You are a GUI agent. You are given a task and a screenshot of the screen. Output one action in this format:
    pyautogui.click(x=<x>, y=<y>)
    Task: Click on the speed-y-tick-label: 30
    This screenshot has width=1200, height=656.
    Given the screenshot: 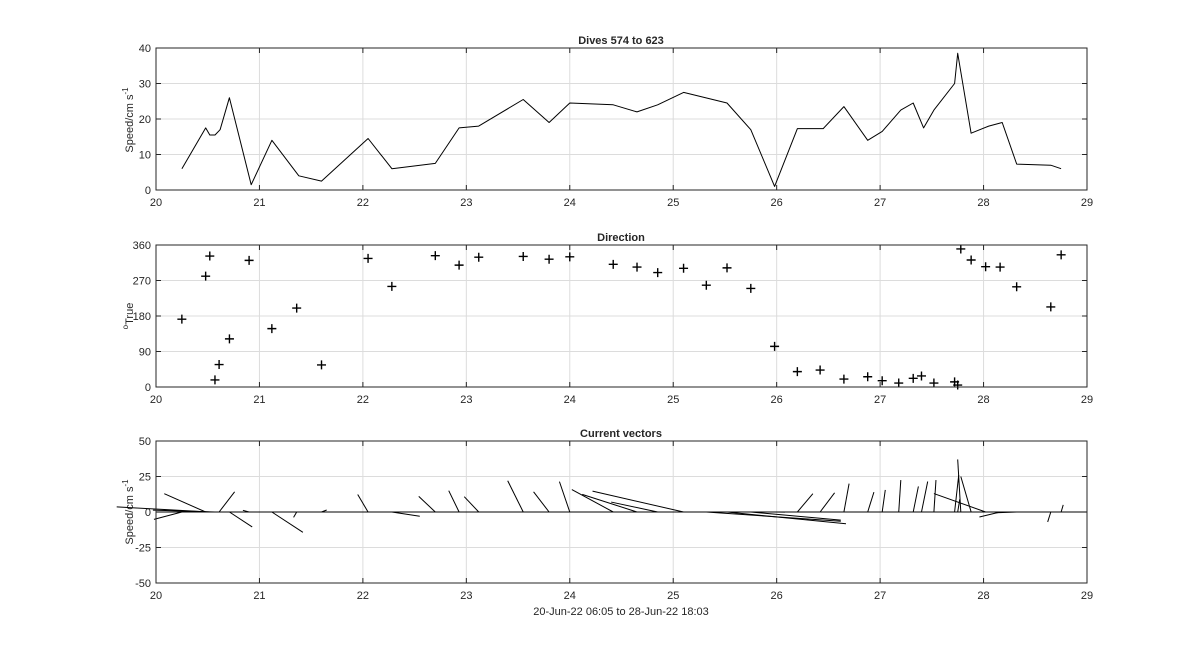 What is the action you would take?
    pyautogui.click(x=145, y=85)
    